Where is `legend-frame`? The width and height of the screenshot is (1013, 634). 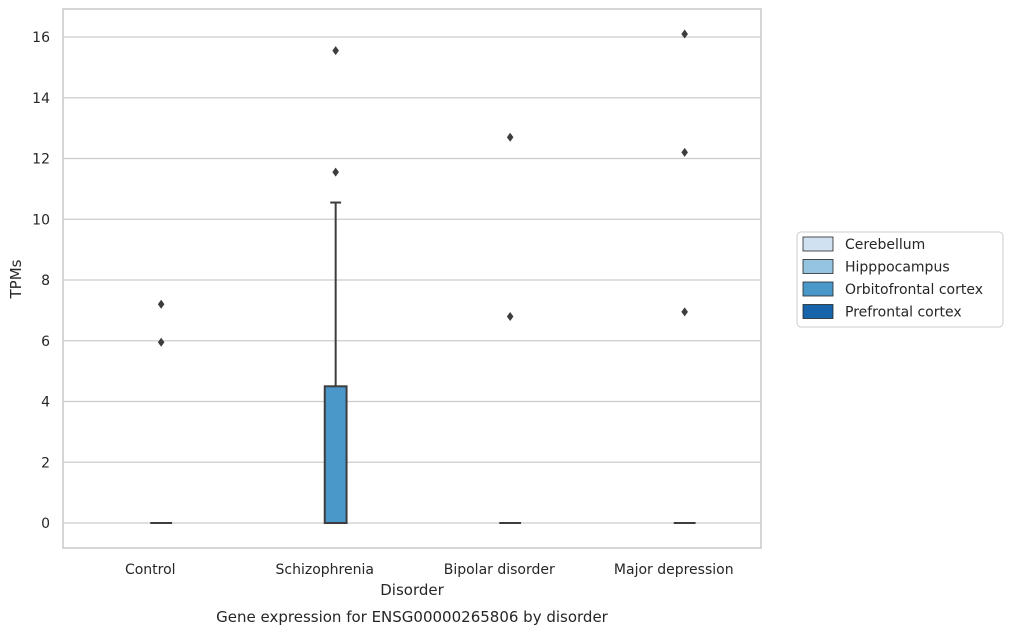
legend-frame is located at coordinates (900, 279).